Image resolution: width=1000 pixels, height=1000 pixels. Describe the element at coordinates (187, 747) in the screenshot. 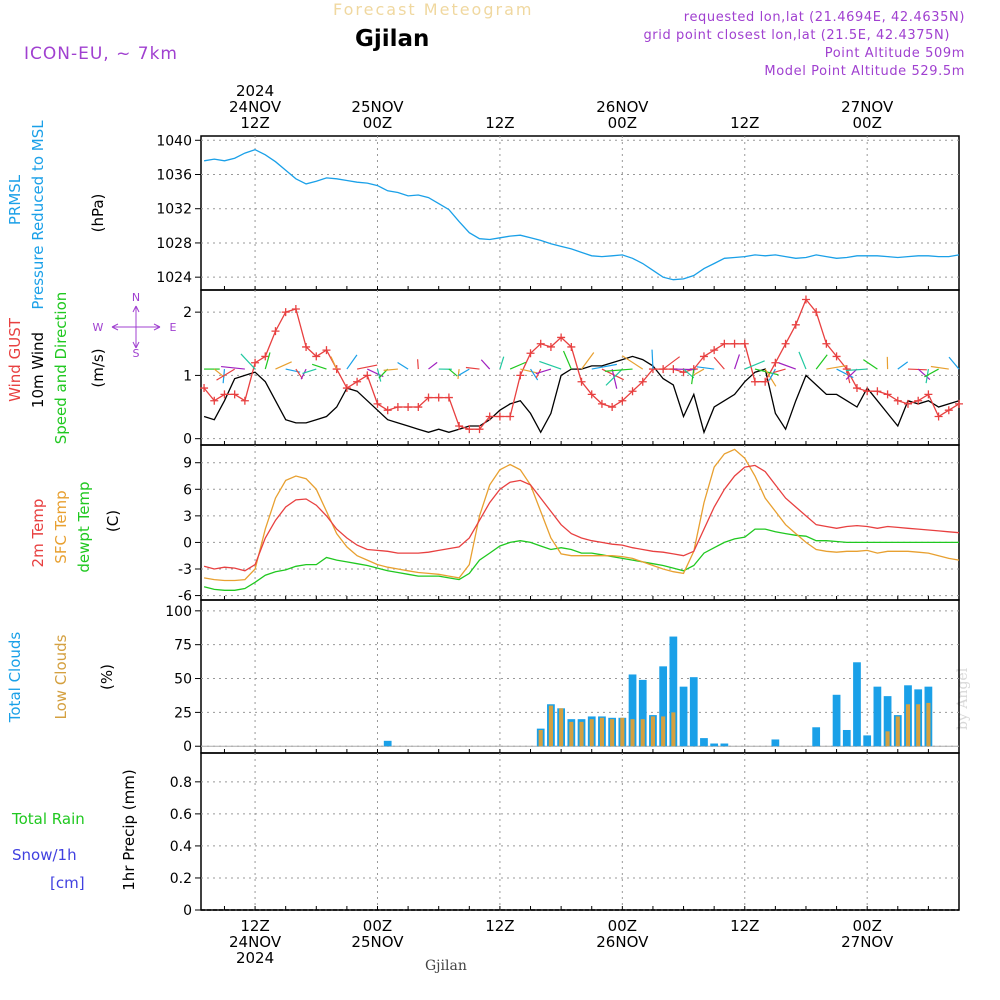

I see `clouds-ytick-label: 0` at that location.